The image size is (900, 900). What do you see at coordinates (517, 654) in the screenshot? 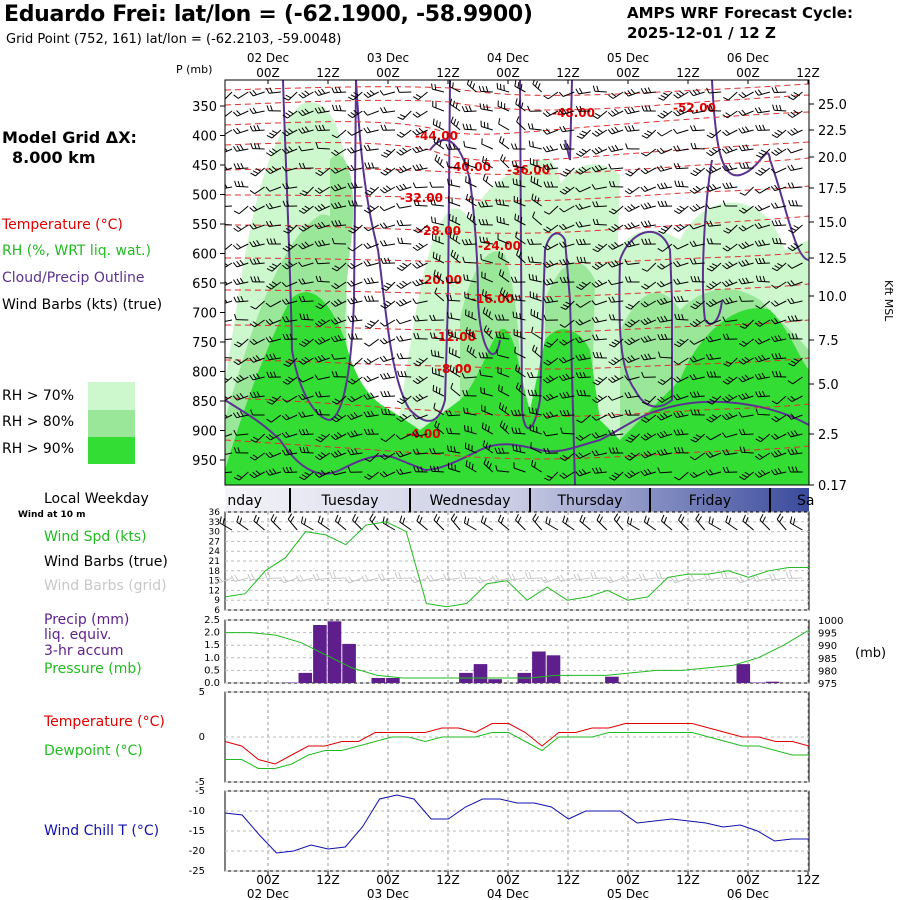
I see `pressure-line` at bounding box center [517, 654].